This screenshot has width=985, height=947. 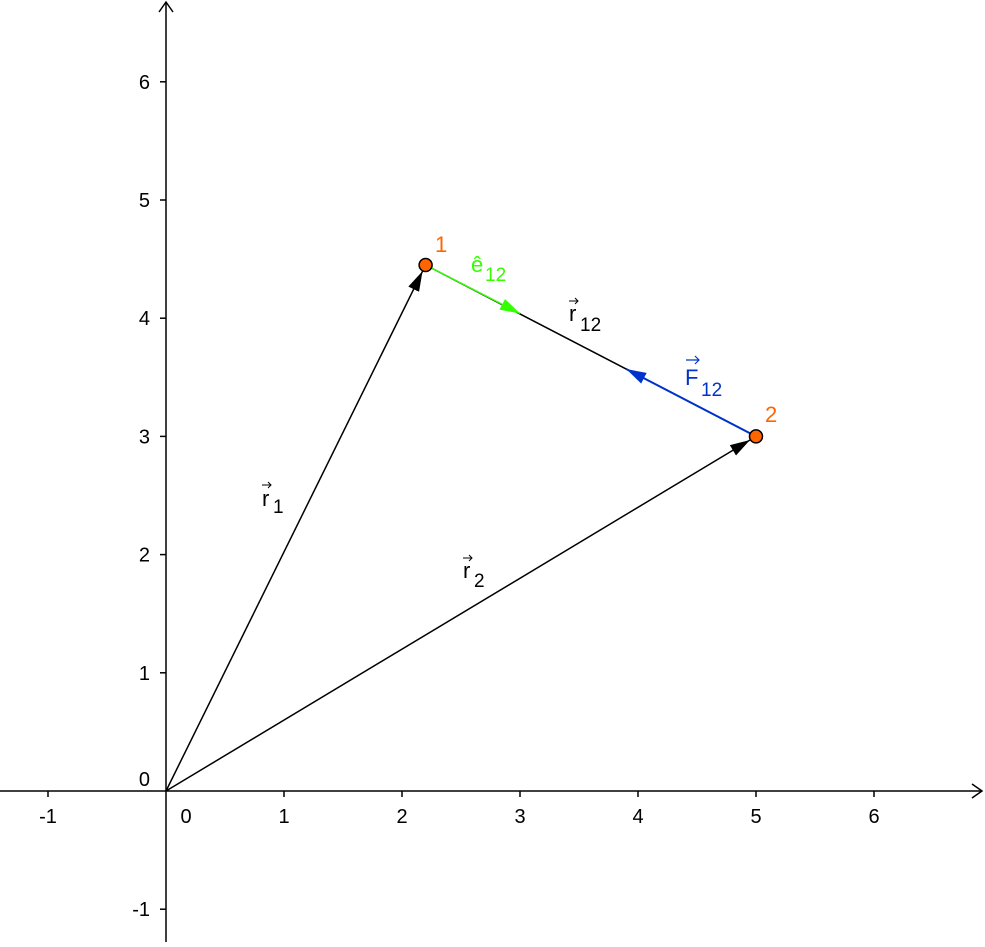 What do you see at coordinates (590, 325) in the screenshot?
I see `label-r12-subscript: 12` at bounding box center [590, 325].